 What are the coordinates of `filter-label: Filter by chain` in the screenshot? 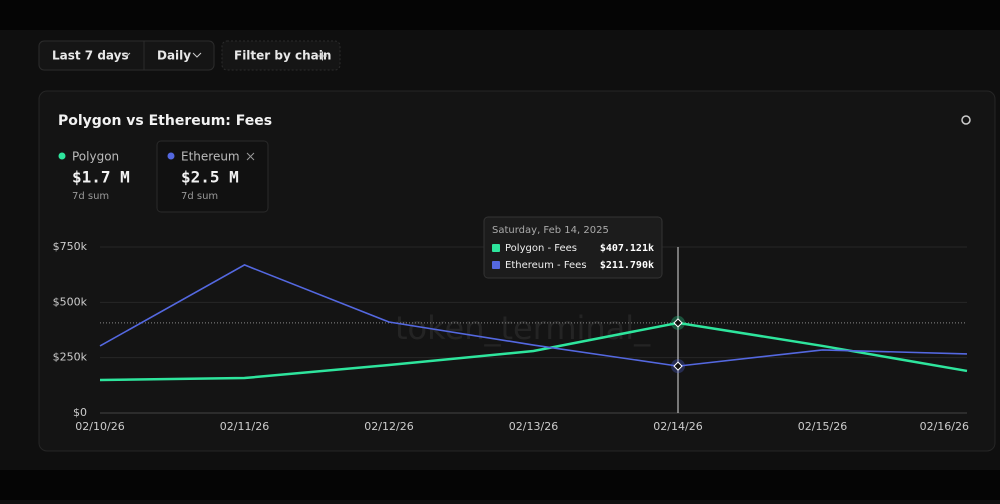 It's located at (282, 56).